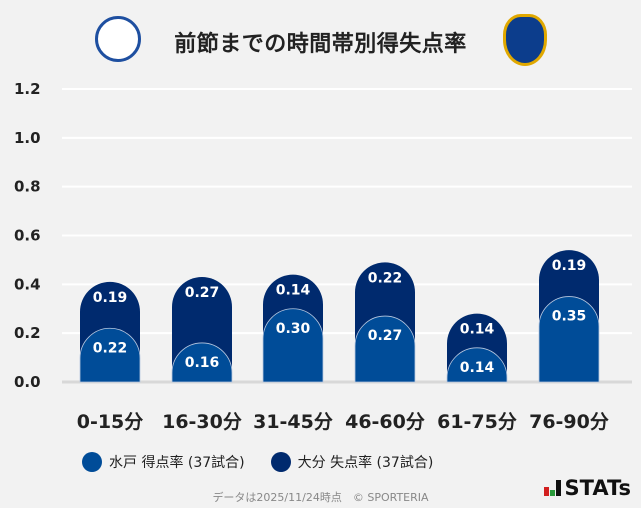 This screenshot has width=641, height=508. I want to click on legend-item-oita: 大分 失点率 (37試合), so click(352, 462).